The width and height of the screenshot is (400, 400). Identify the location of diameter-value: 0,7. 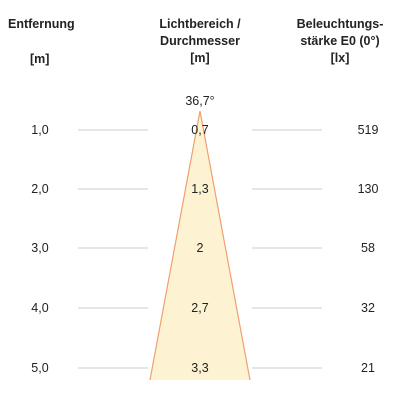
(200, 130).